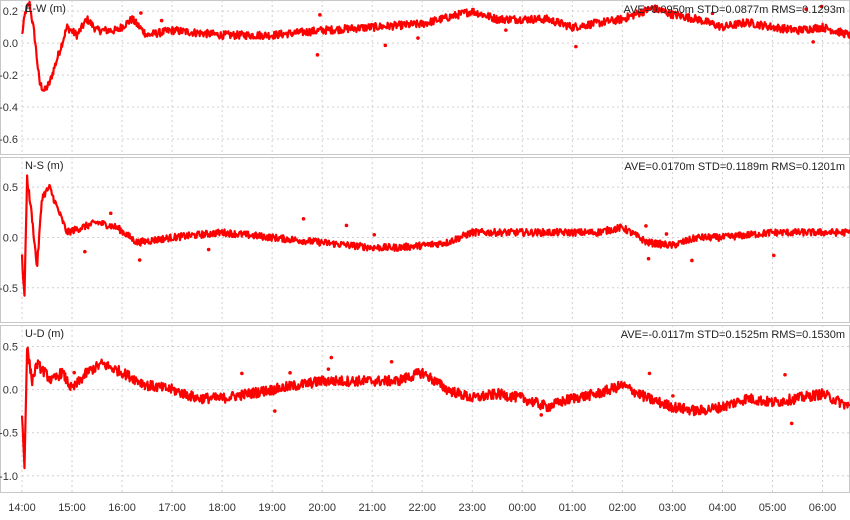 The width and height of the screenshot is (850, 520). Describe the element at coordinates (45, 9) in the screenshot. I see `panel-axis-label: E-W (m)` at that location.